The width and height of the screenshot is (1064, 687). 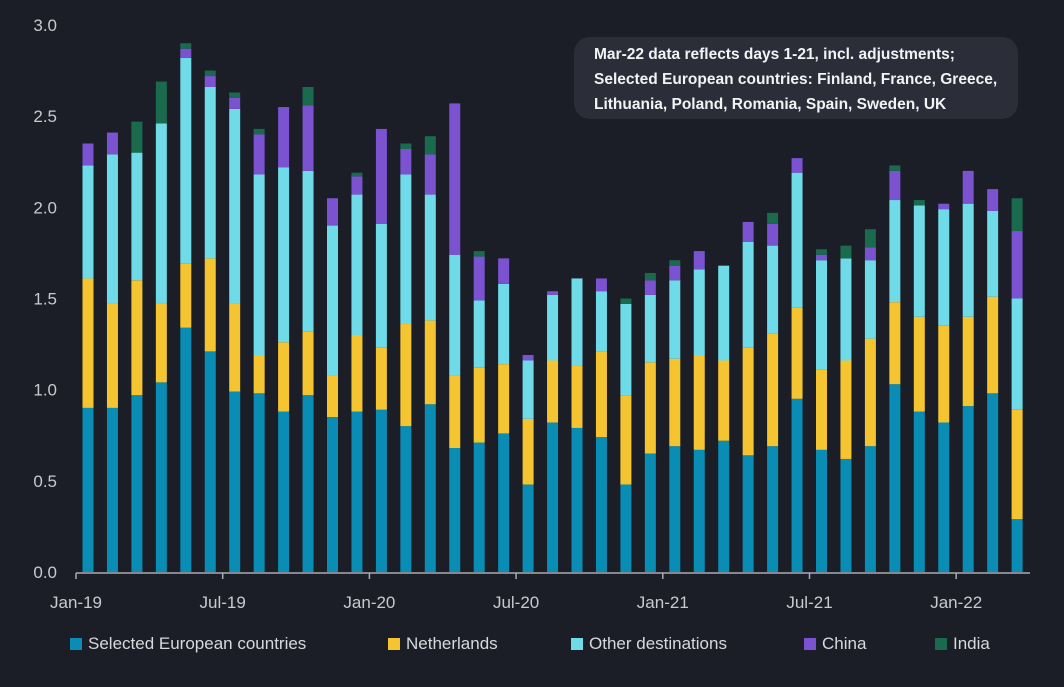 What do you see at coordinates (956, 602) in the screenshot?
I see `x-tick-label: Jan-22` at bounding box center [956, 602].